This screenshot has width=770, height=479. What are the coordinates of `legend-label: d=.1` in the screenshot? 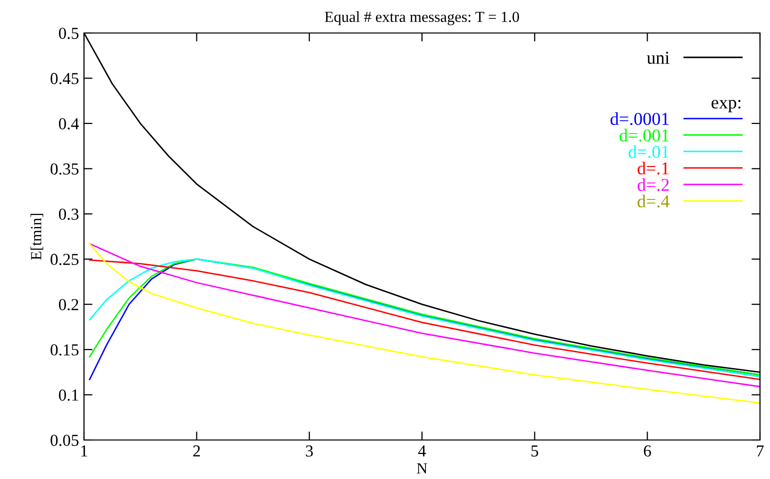 It's located at (653, 168).